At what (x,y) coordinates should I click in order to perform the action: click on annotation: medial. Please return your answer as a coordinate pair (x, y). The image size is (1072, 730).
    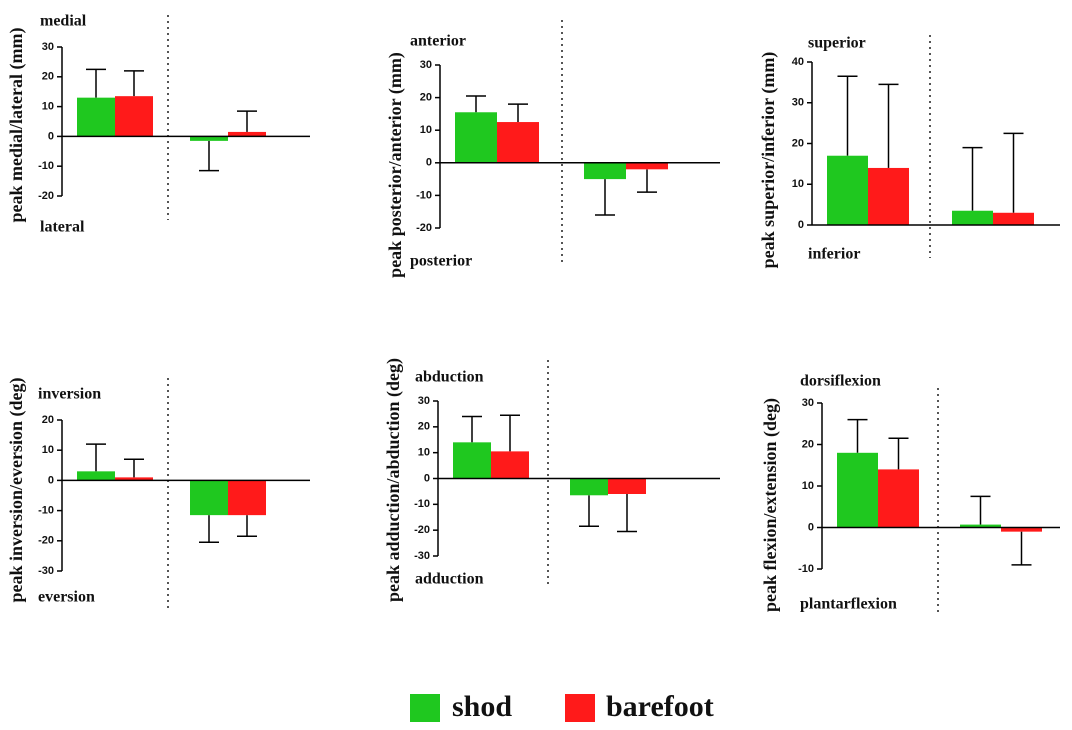
    Looking at the image, I should click on (63, 21).